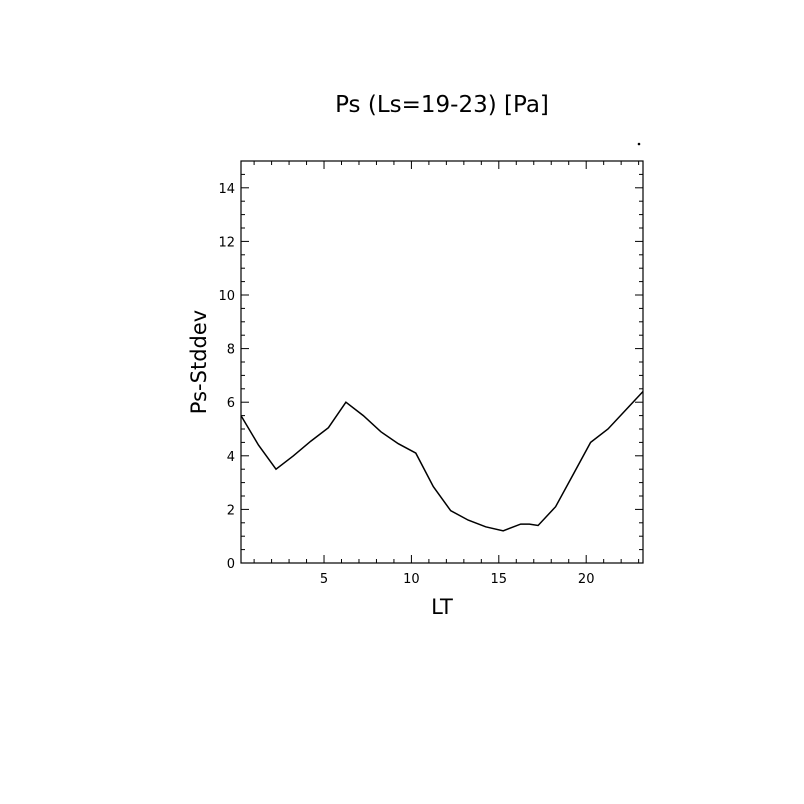 Image resolution: width=804 pixels, height=804 pixels. What do you see at coordinates (586, 579) in the screenshot?
I see `x-tick-label: 20` at bounding box center [586, 579].